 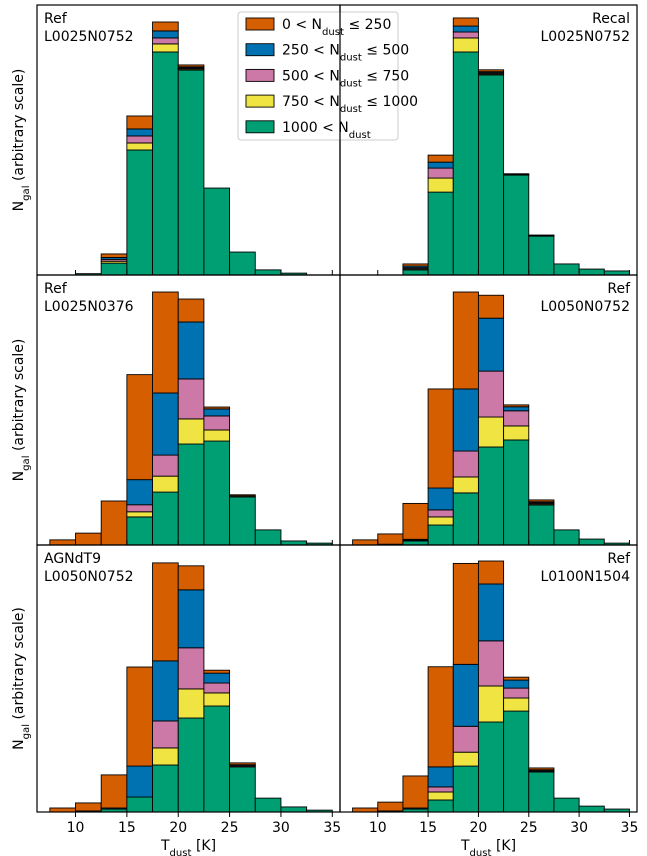 What do you see at coordinates (428, 828) in the screenshot?
I see `x-tick-label: 15` at bounding box center [428, 828].